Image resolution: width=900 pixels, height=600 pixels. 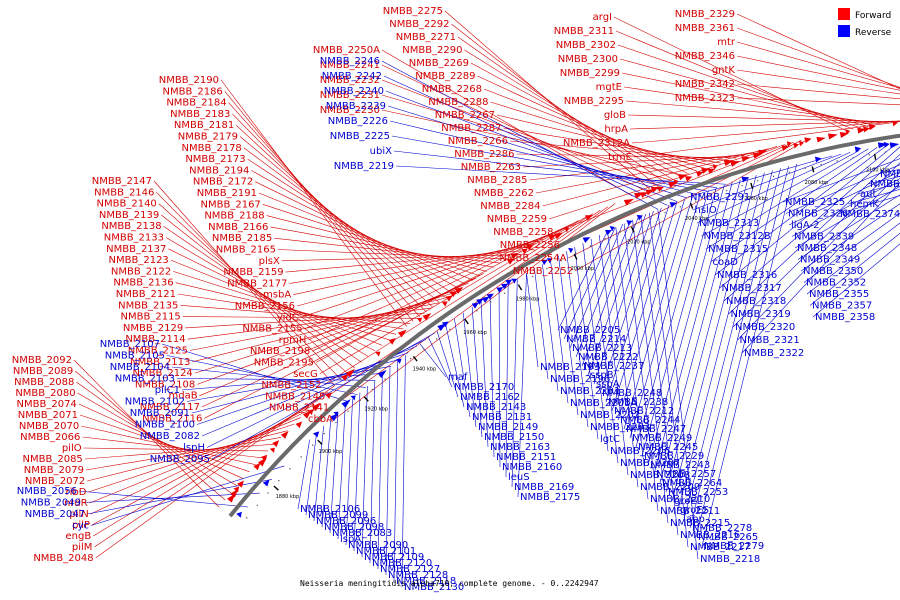 I want to click on gene-label: NMBB_2339, so click(x=824, y=237).